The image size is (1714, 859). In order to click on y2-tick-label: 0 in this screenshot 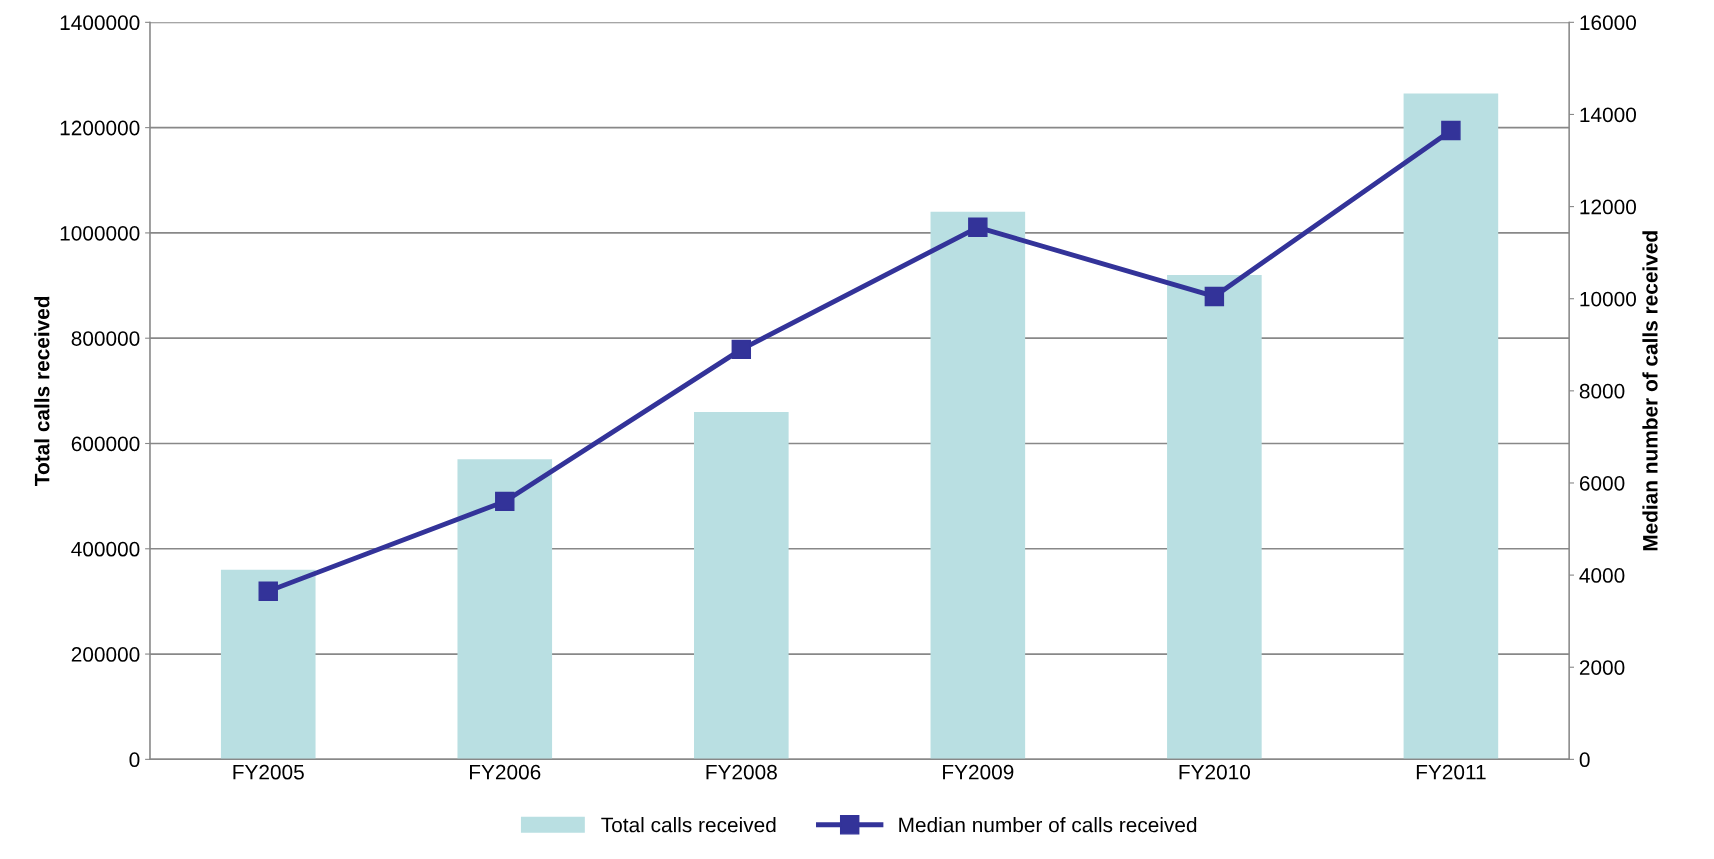, I will do `click(1584, 760)`.